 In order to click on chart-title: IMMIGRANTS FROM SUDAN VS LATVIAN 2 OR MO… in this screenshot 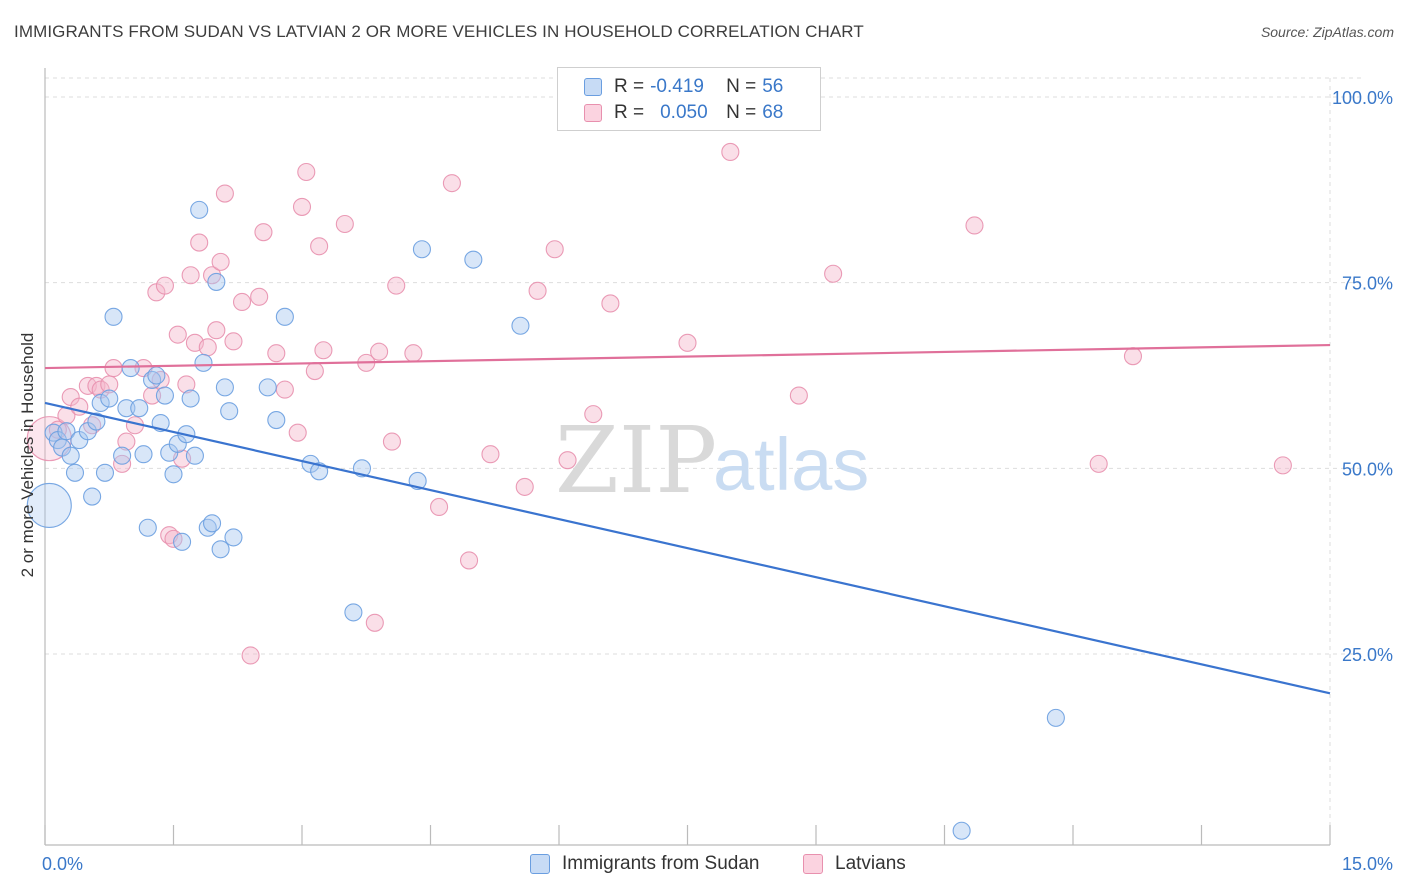, I will do `click(439, 31)`.